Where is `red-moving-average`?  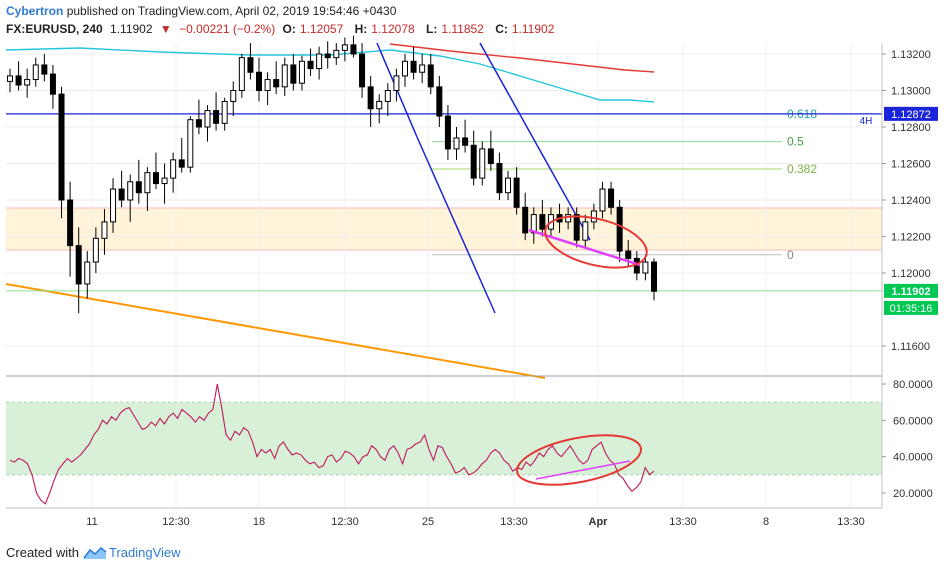 red-moving-average is located at coordinates (522, 58).